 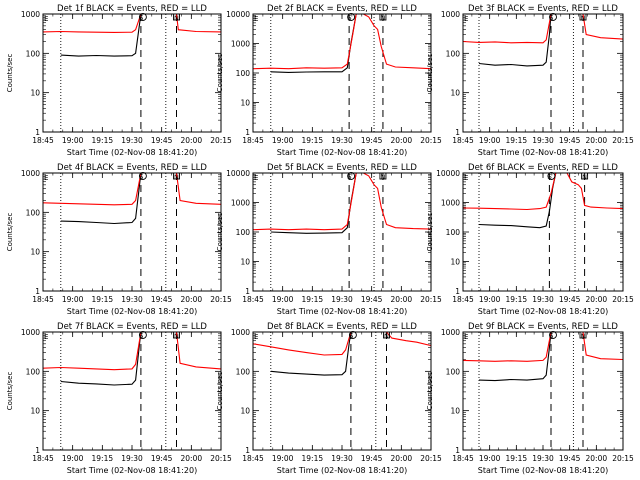 I want to click on panel-title: Det 8f BLACK = Events, RED = LLD, so click(x=342, y=327).